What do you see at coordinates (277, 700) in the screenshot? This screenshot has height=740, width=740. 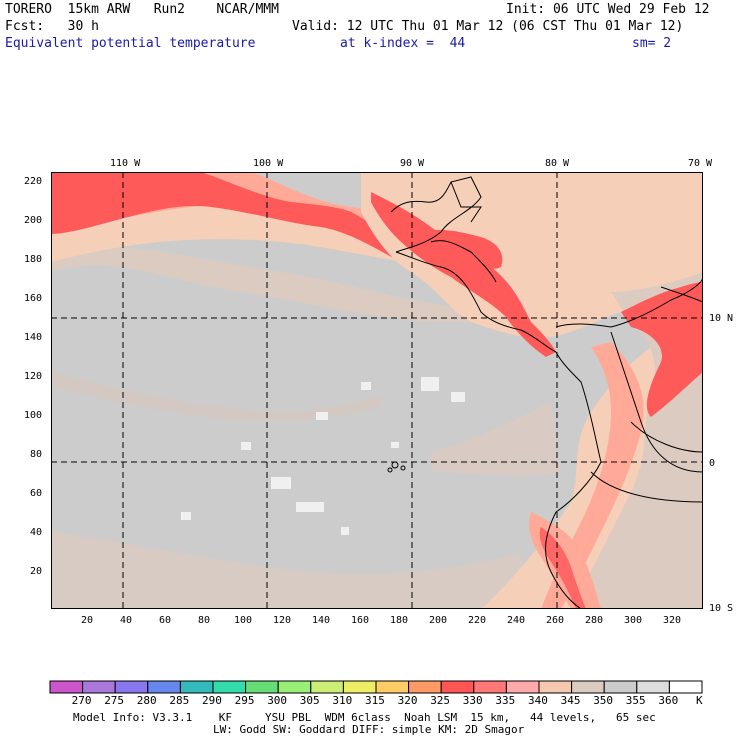 I see `legend-label: 300` at bounding box center [277, 700].